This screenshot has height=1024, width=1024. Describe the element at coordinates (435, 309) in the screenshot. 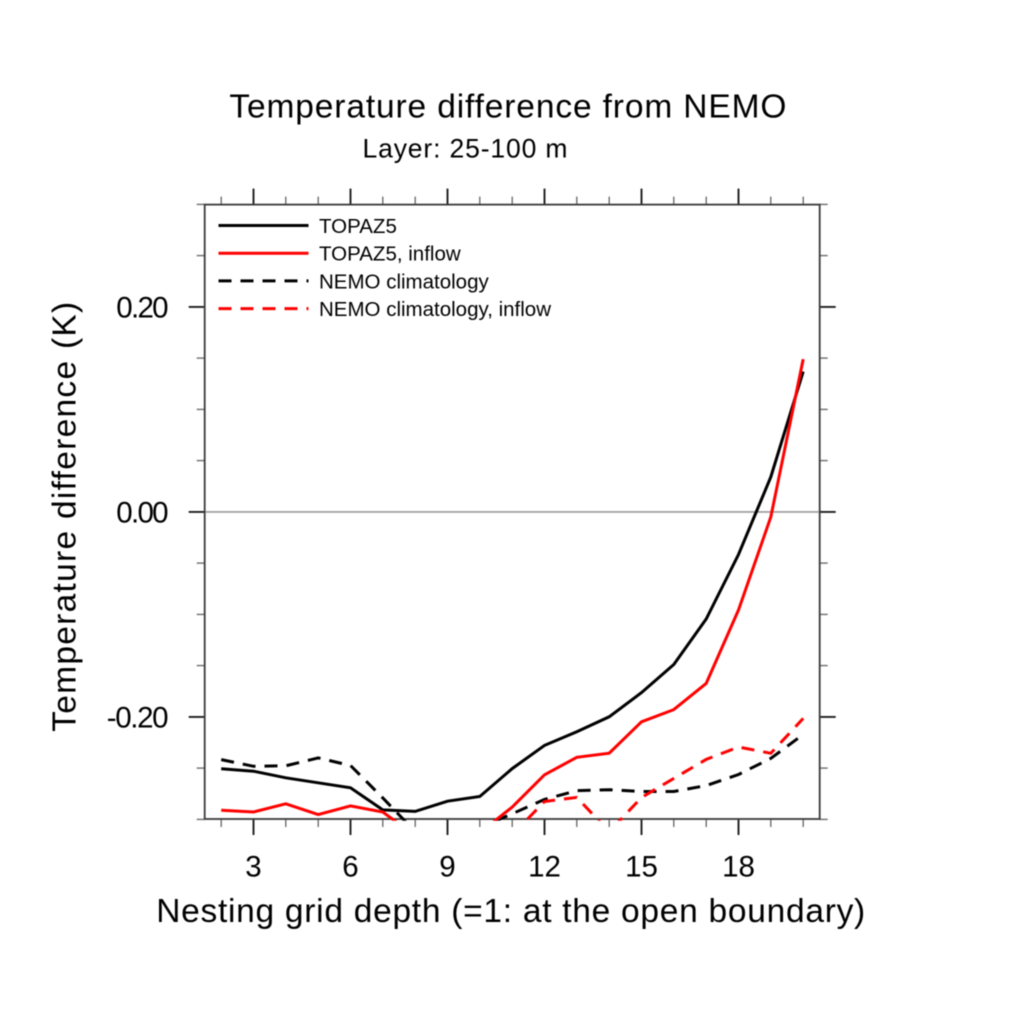

I see `svg-text: NEMO climatology, inflow` at that location.